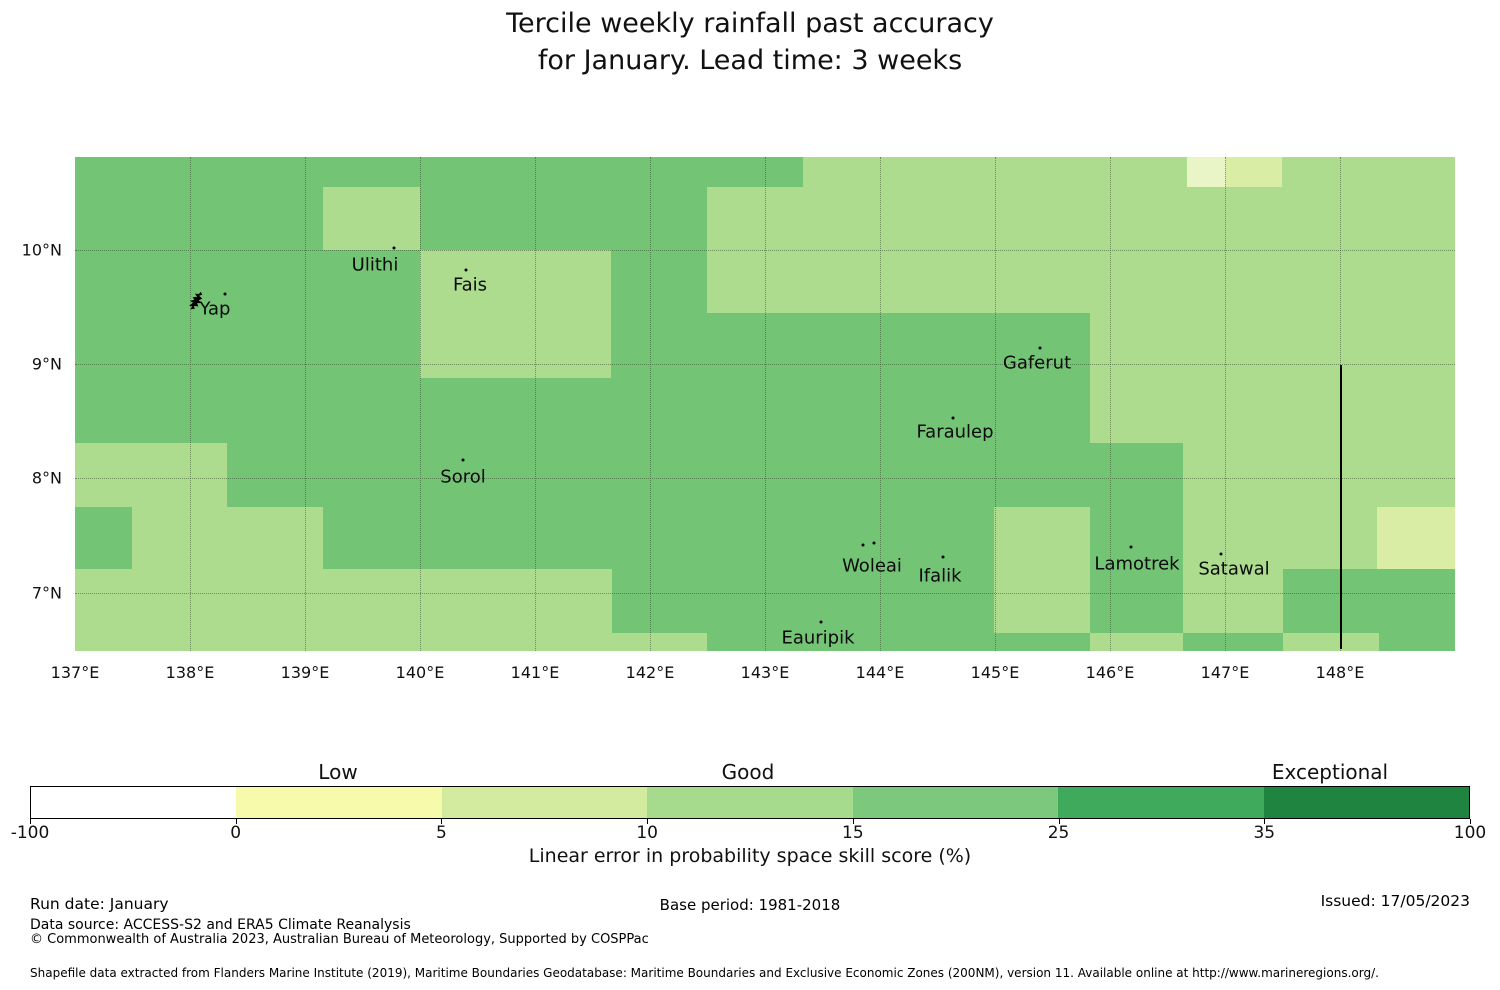 The height and width of the screenshot is (990, 1500). What do you see at coordinates (420, 672) in the screenshot?
I see `x-axis-tick-label: 140°E` at bounding box center [420, 672].